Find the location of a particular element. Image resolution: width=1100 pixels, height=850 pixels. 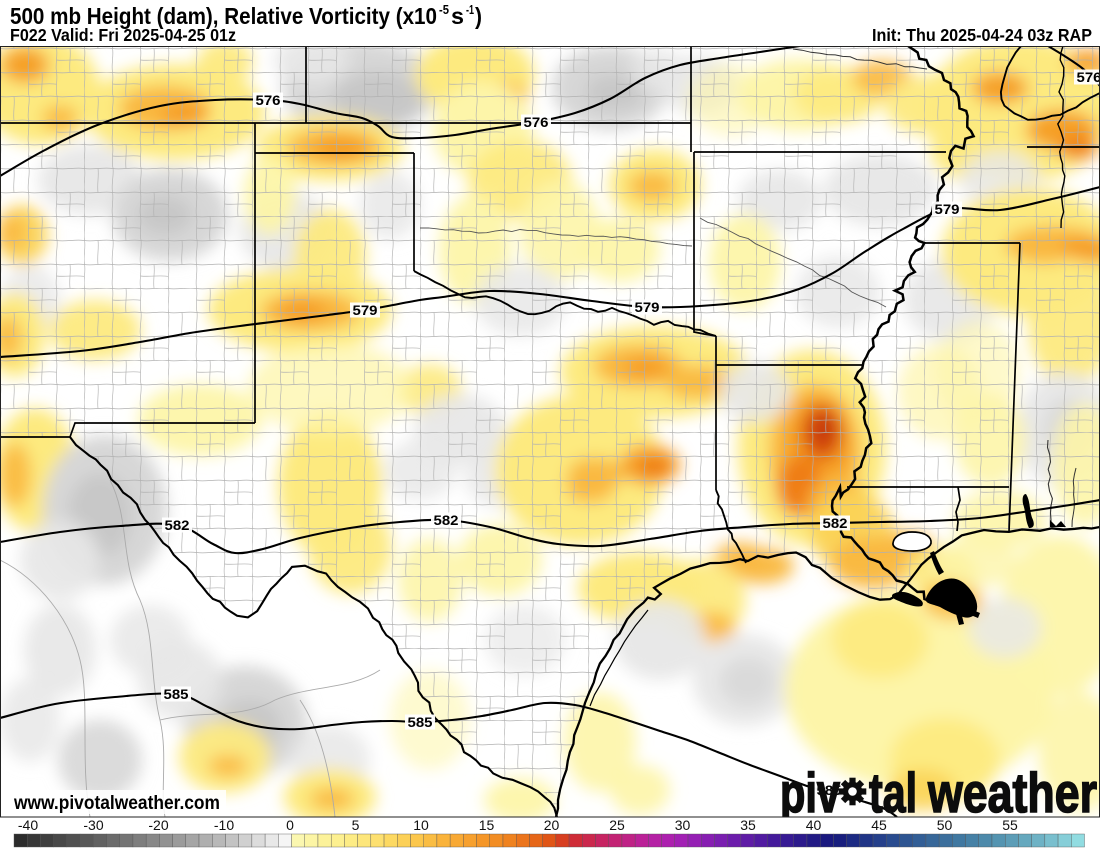

svg-text: 45 is located at coordinates (879, 825).